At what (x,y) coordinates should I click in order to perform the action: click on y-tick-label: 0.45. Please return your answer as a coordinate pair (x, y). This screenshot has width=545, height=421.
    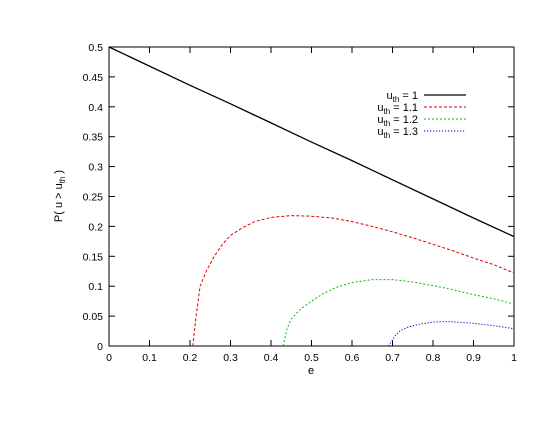
    Looking at the image, I should click on (93, 78).